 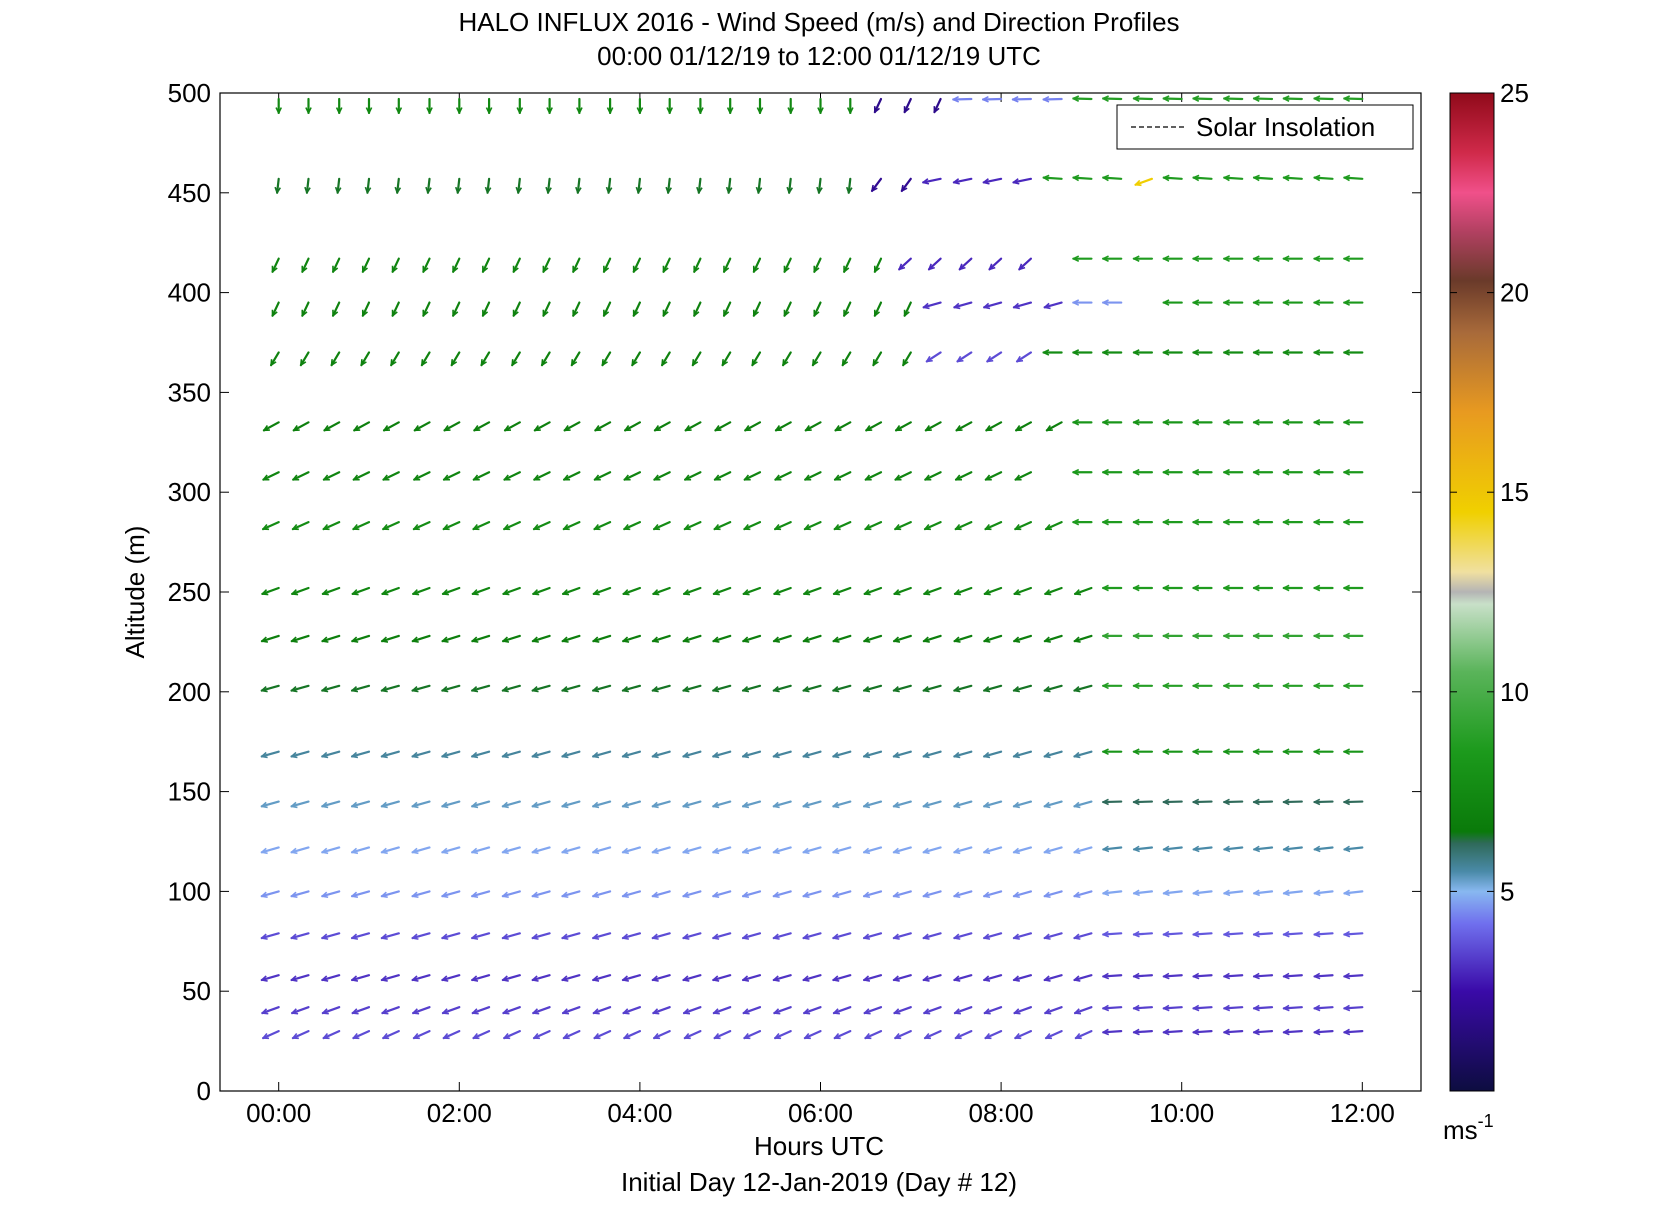 What do you see at coordinates (204, 1091) in the screenshot?
I see `y-tick-label-0: 0` at bounding box center [204, 1091].